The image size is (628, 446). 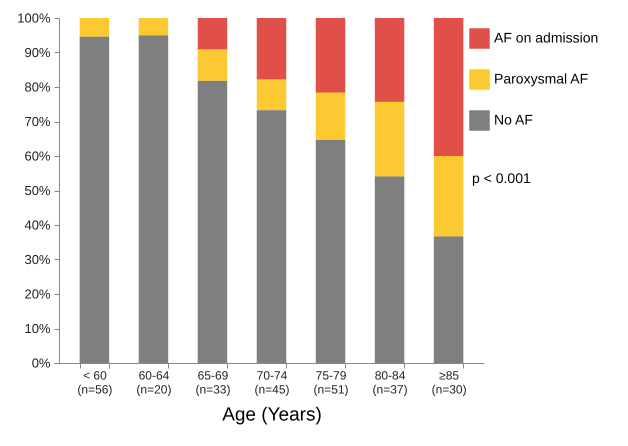 I want to click on y-tick-label: 90%, so click(x=37, y=52).